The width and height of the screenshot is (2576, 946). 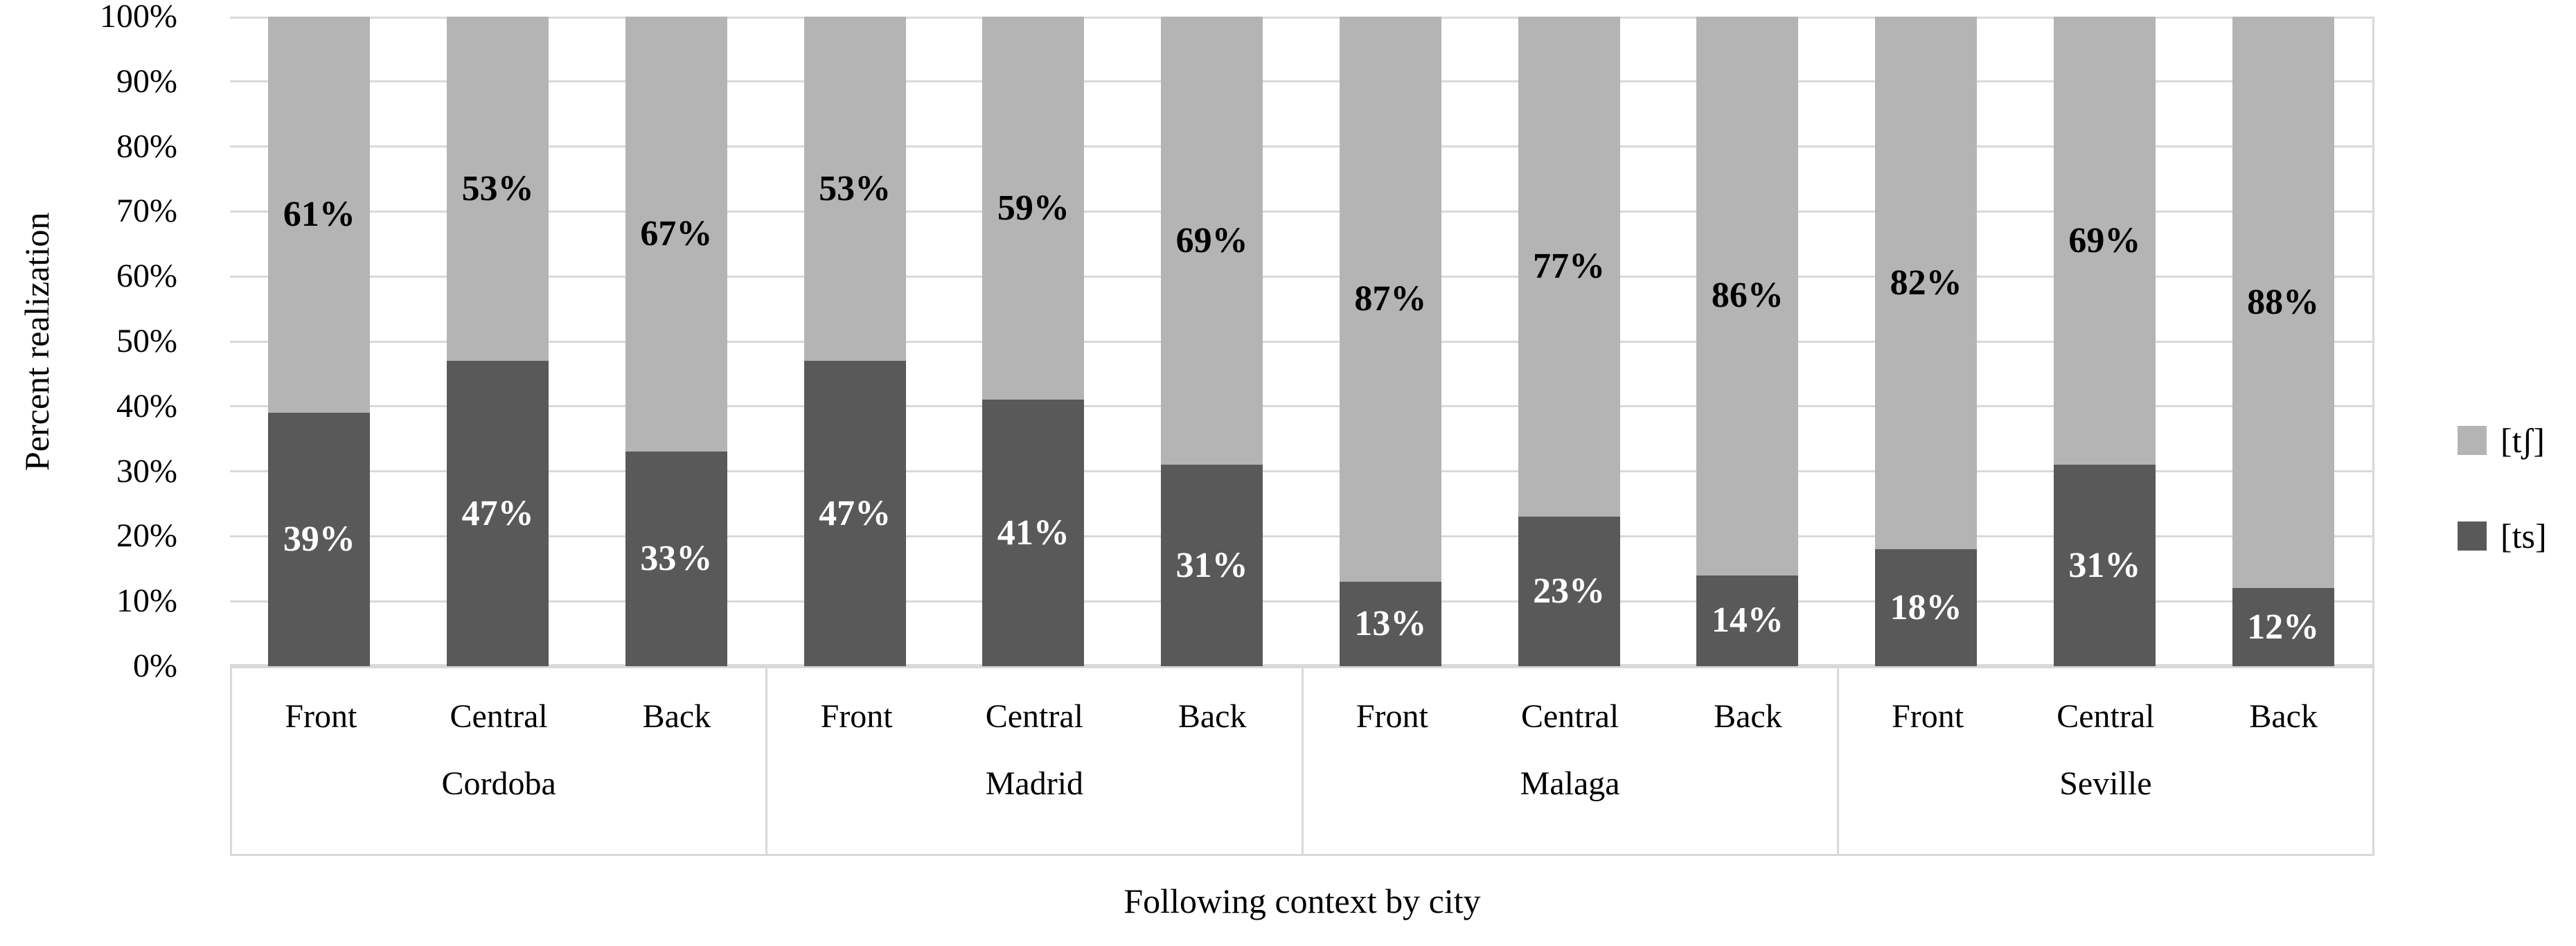 I want to click on data-label: 39%, so click(x=319, y=539).